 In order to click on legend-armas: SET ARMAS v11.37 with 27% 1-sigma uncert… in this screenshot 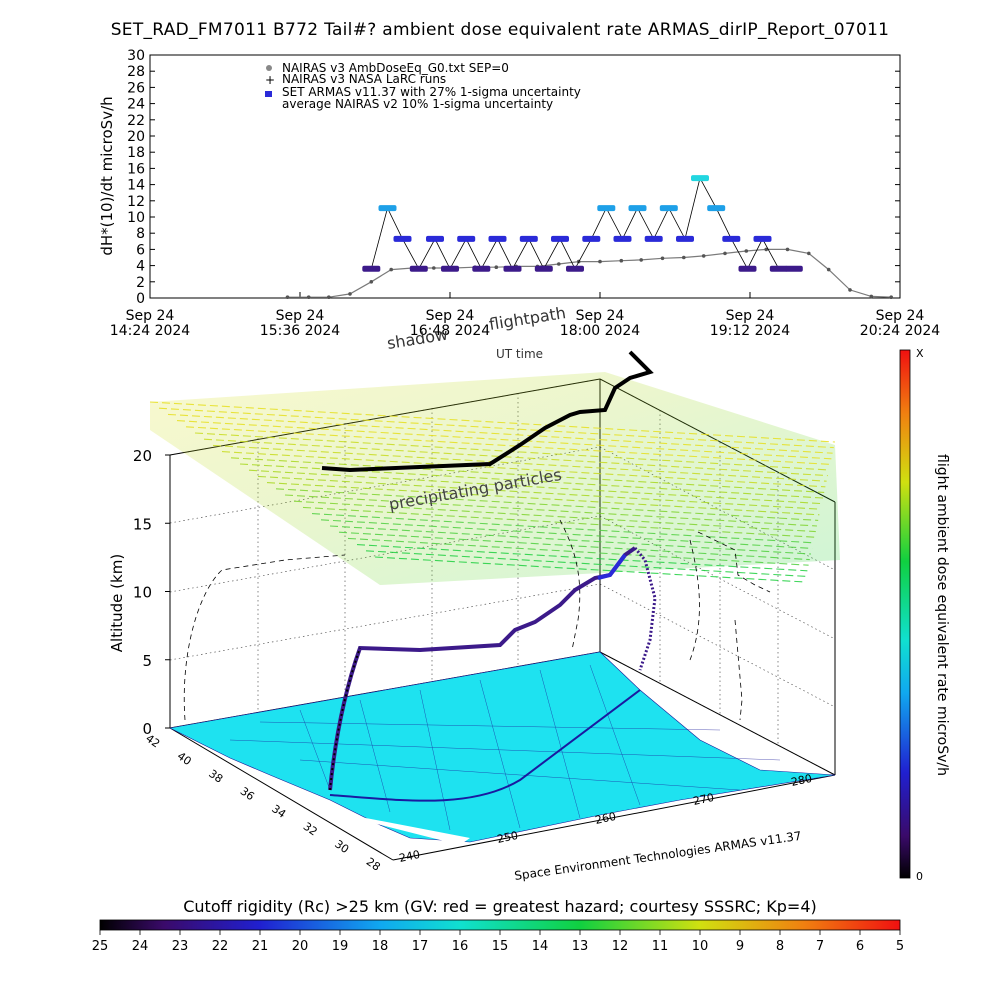, I will do `click(431, 92)`.